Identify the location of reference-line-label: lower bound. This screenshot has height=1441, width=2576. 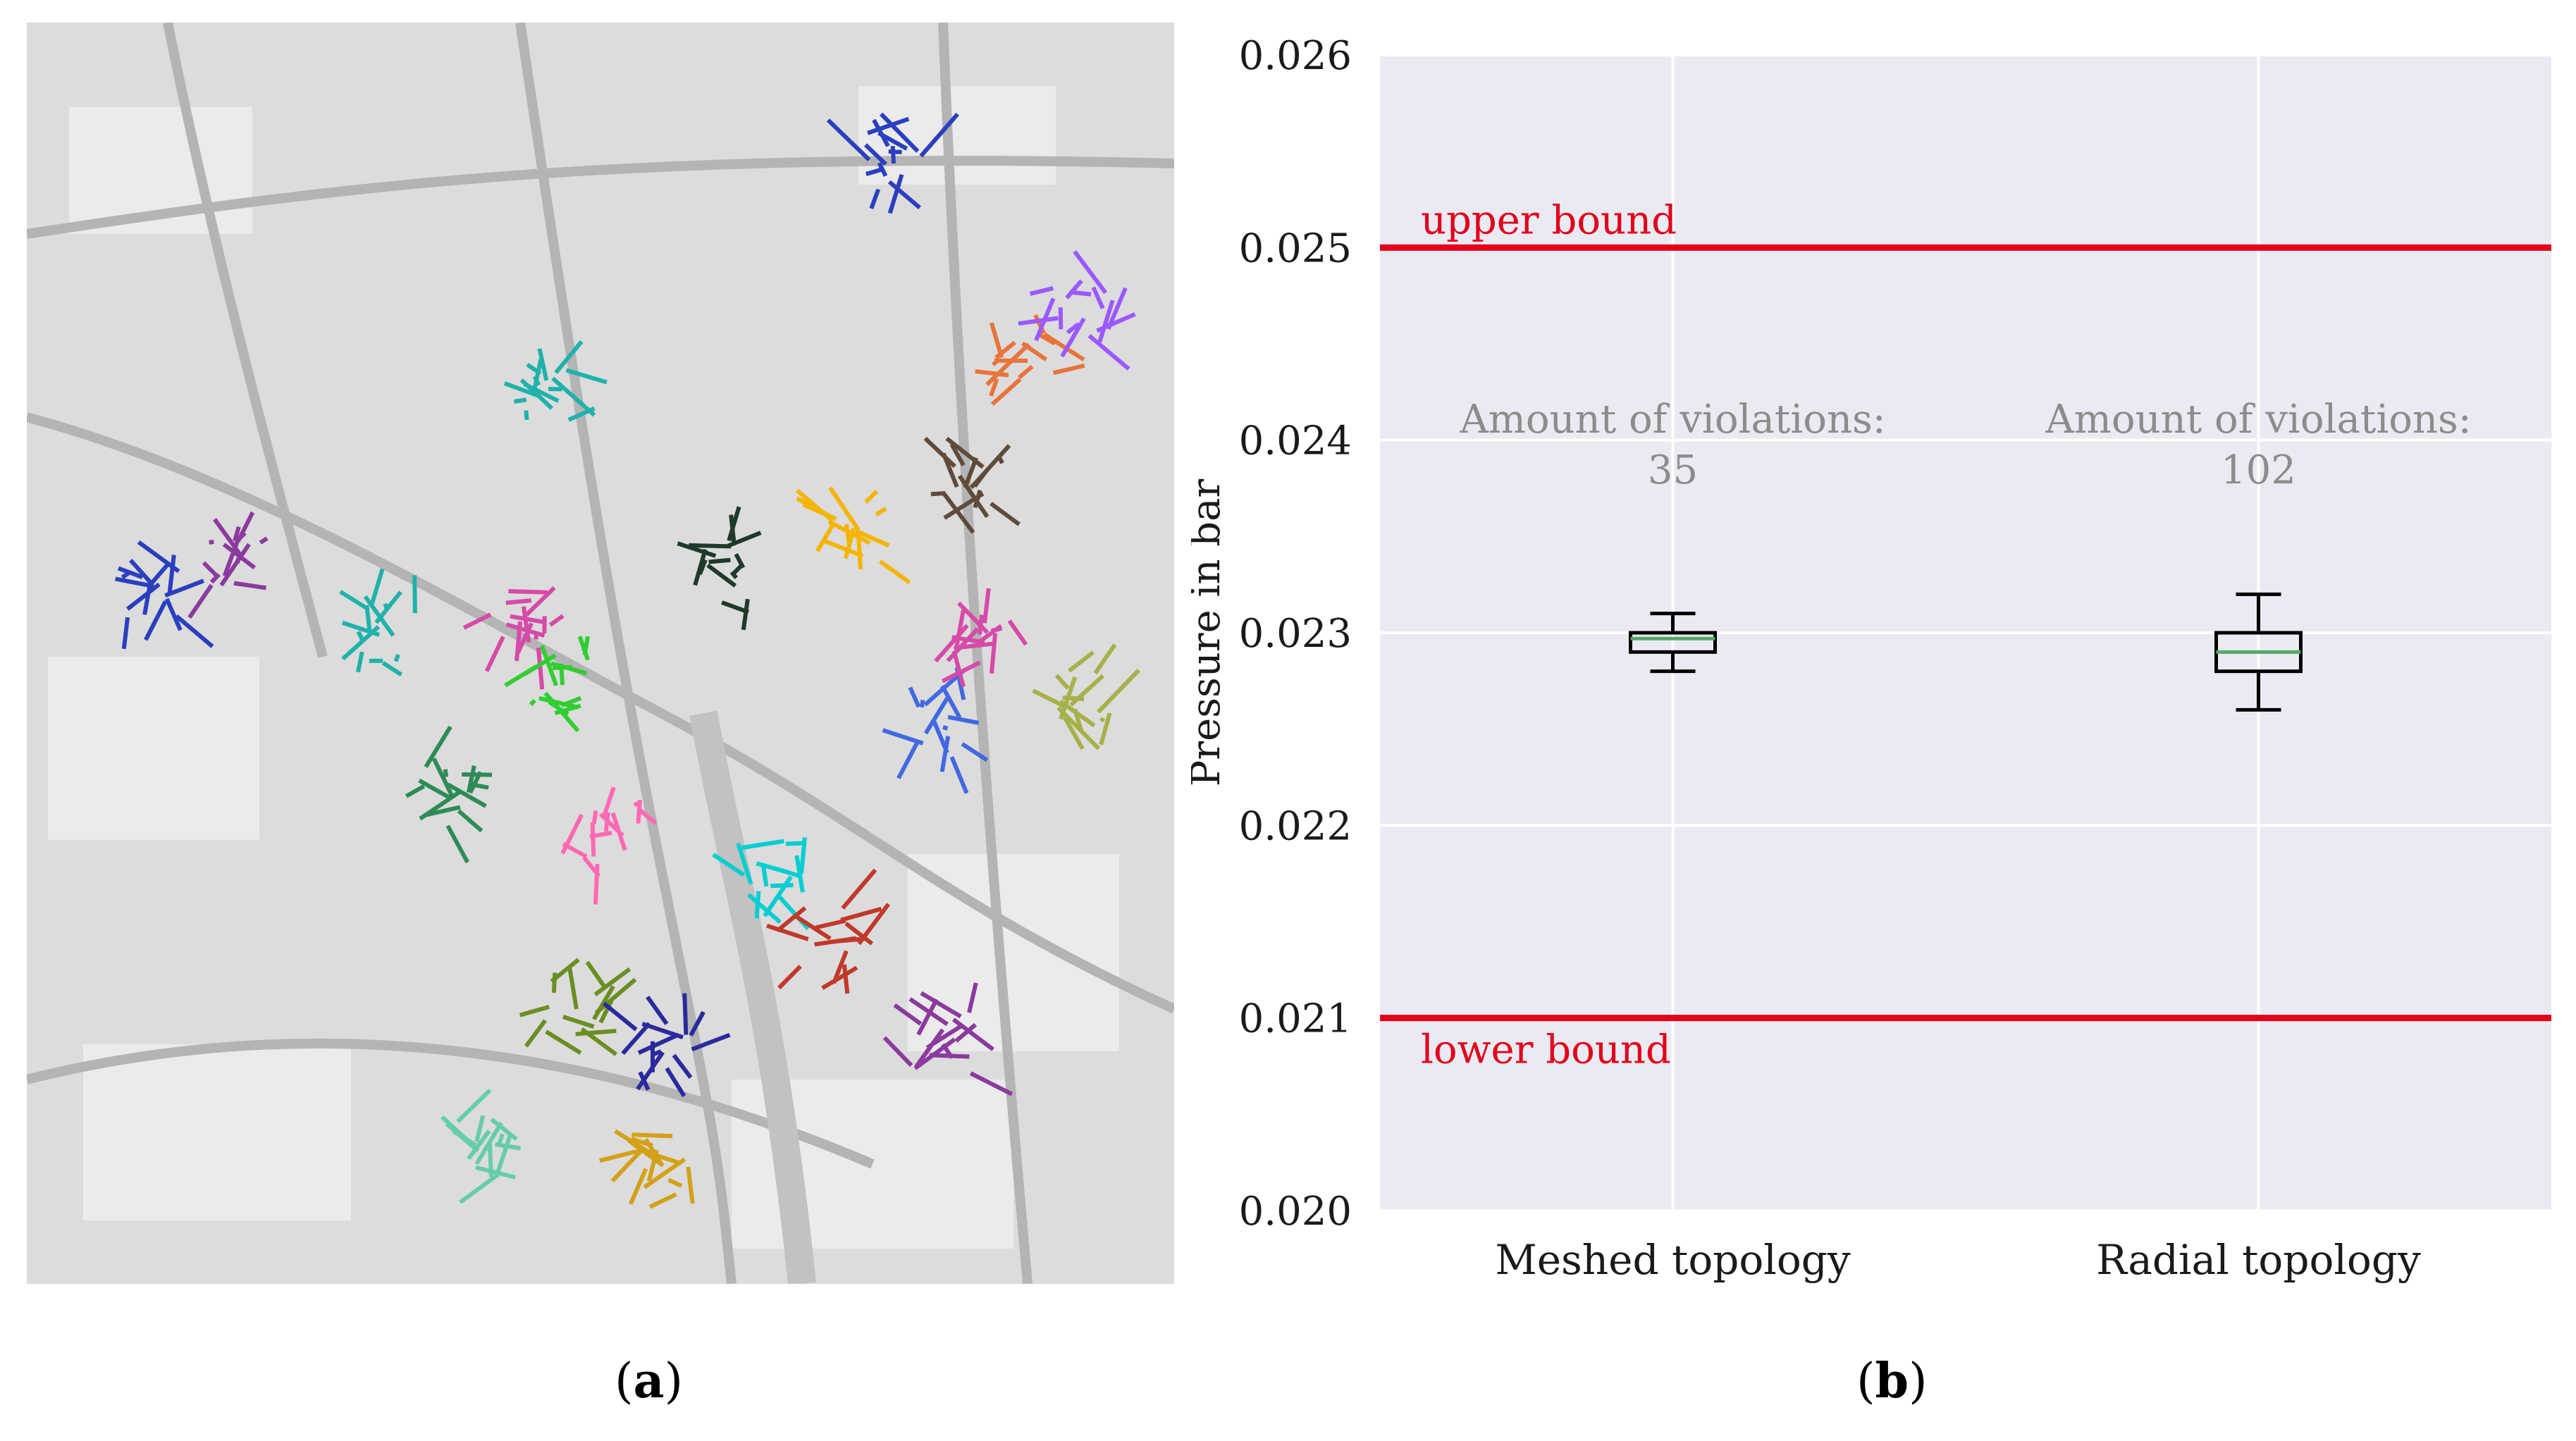
(1546, 1050).